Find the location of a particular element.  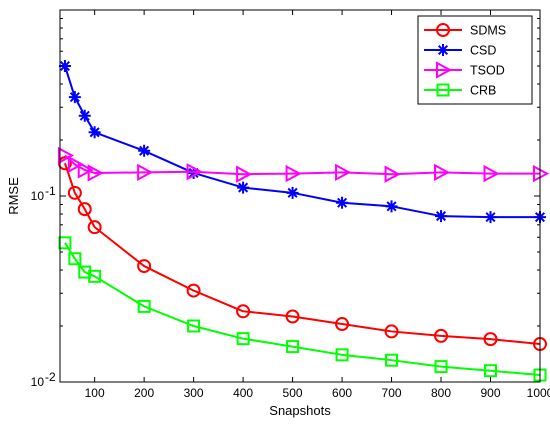

y-axis-label: RMSE is located at coordinates (13, 196).